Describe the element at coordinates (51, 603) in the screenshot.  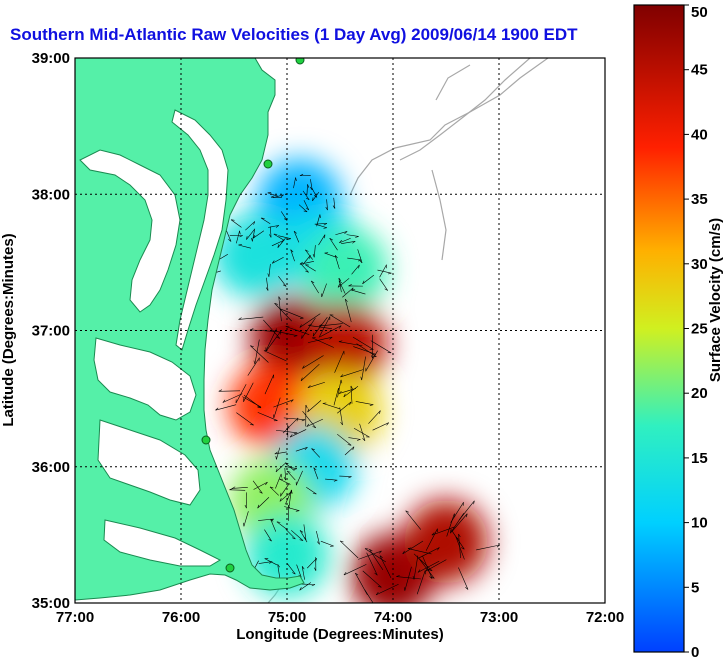
I see `y-tick-label: 35:00` at that location.